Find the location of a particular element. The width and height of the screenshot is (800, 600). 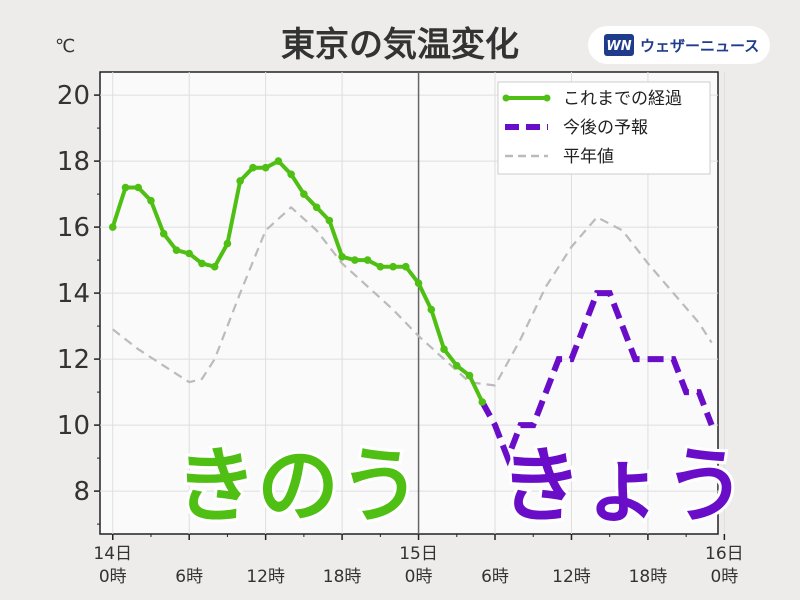

brand-logo-icon is located at coordinates (619, 45).